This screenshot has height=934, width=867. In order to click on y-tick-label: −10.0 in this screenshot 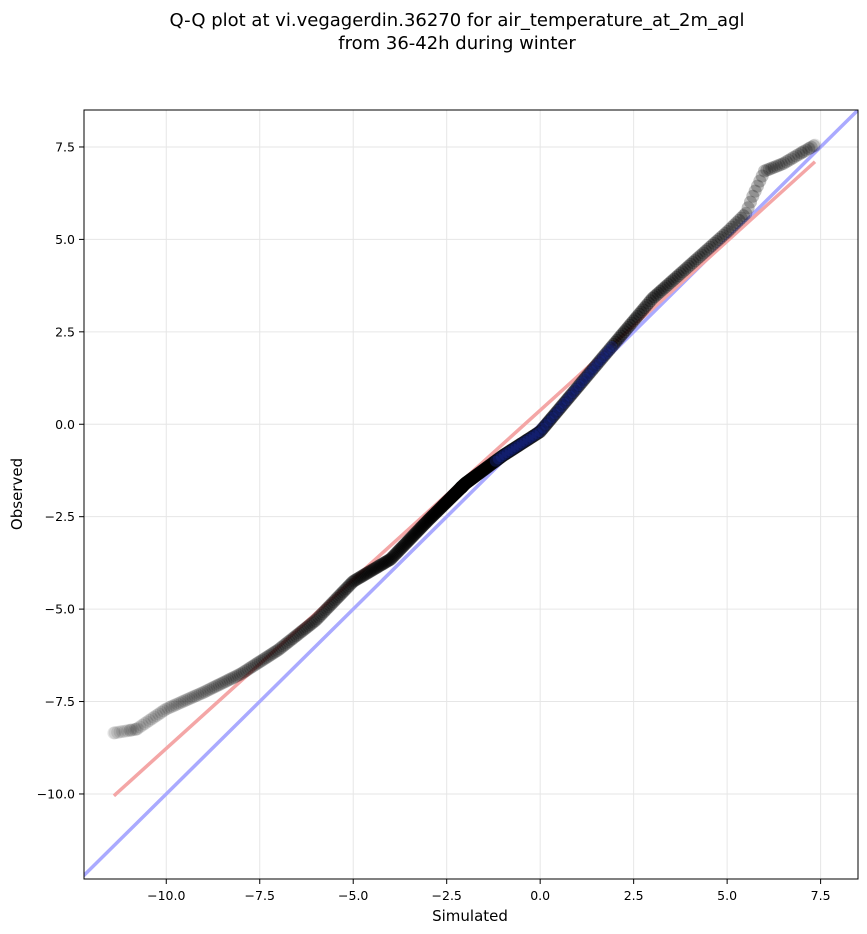, I will do `click(56, 793)`.